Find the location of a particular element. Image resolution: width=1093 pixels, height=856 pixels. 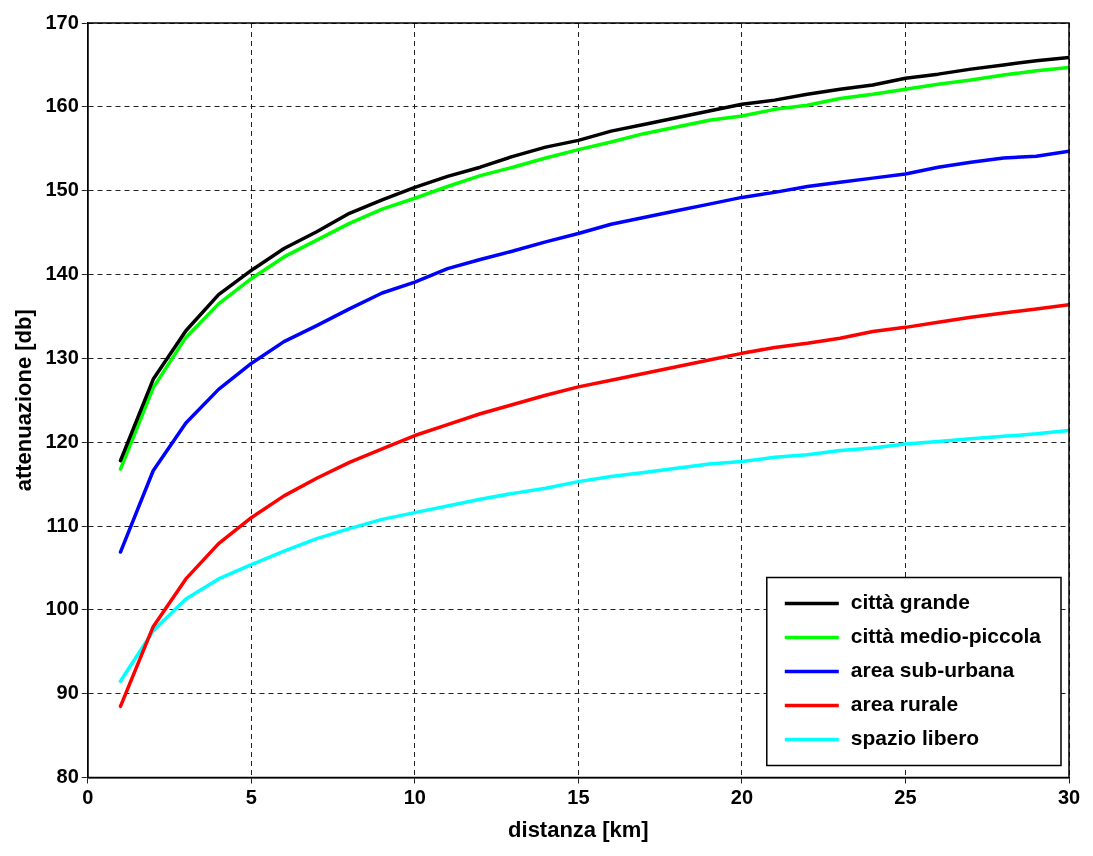

y-tick-label: 110 is located at coordinates (62, 524).